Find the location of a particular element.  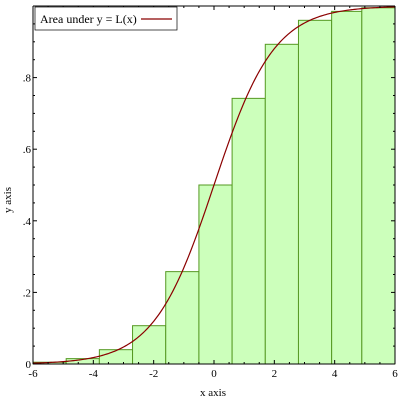

x-tick-label: 4 is located at coordinates (335, 374).